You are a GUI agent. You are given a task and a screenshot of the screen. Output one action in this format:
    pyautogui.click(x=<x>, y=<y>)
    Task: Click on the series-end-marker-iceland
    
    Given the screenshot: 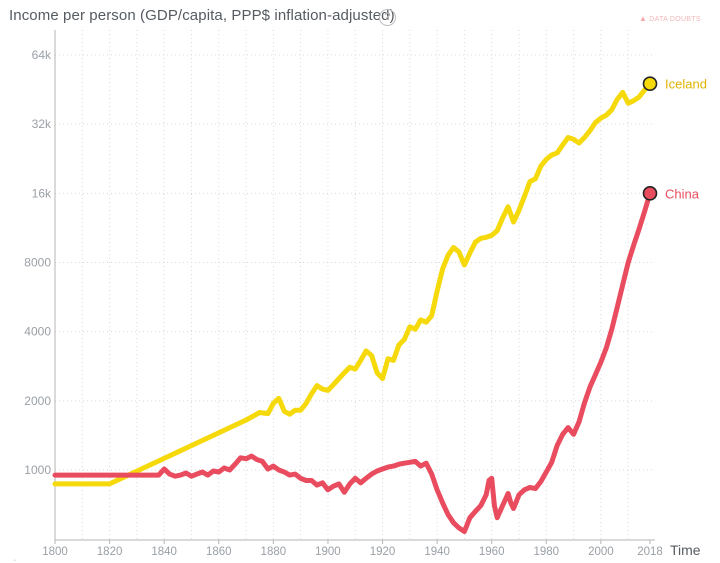 What is the action you would take?
    pyautogui.click(x=650, y=84)
    